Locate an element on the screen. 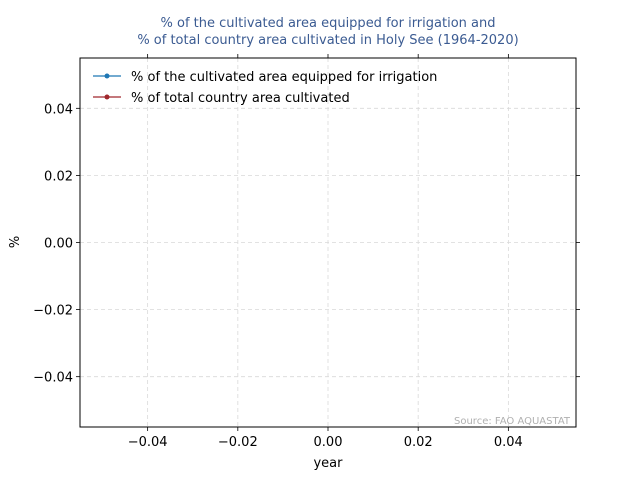 This screenshot has height=480, width=640. x-tick-label: 0.00 is located at coordinates (328, 442).